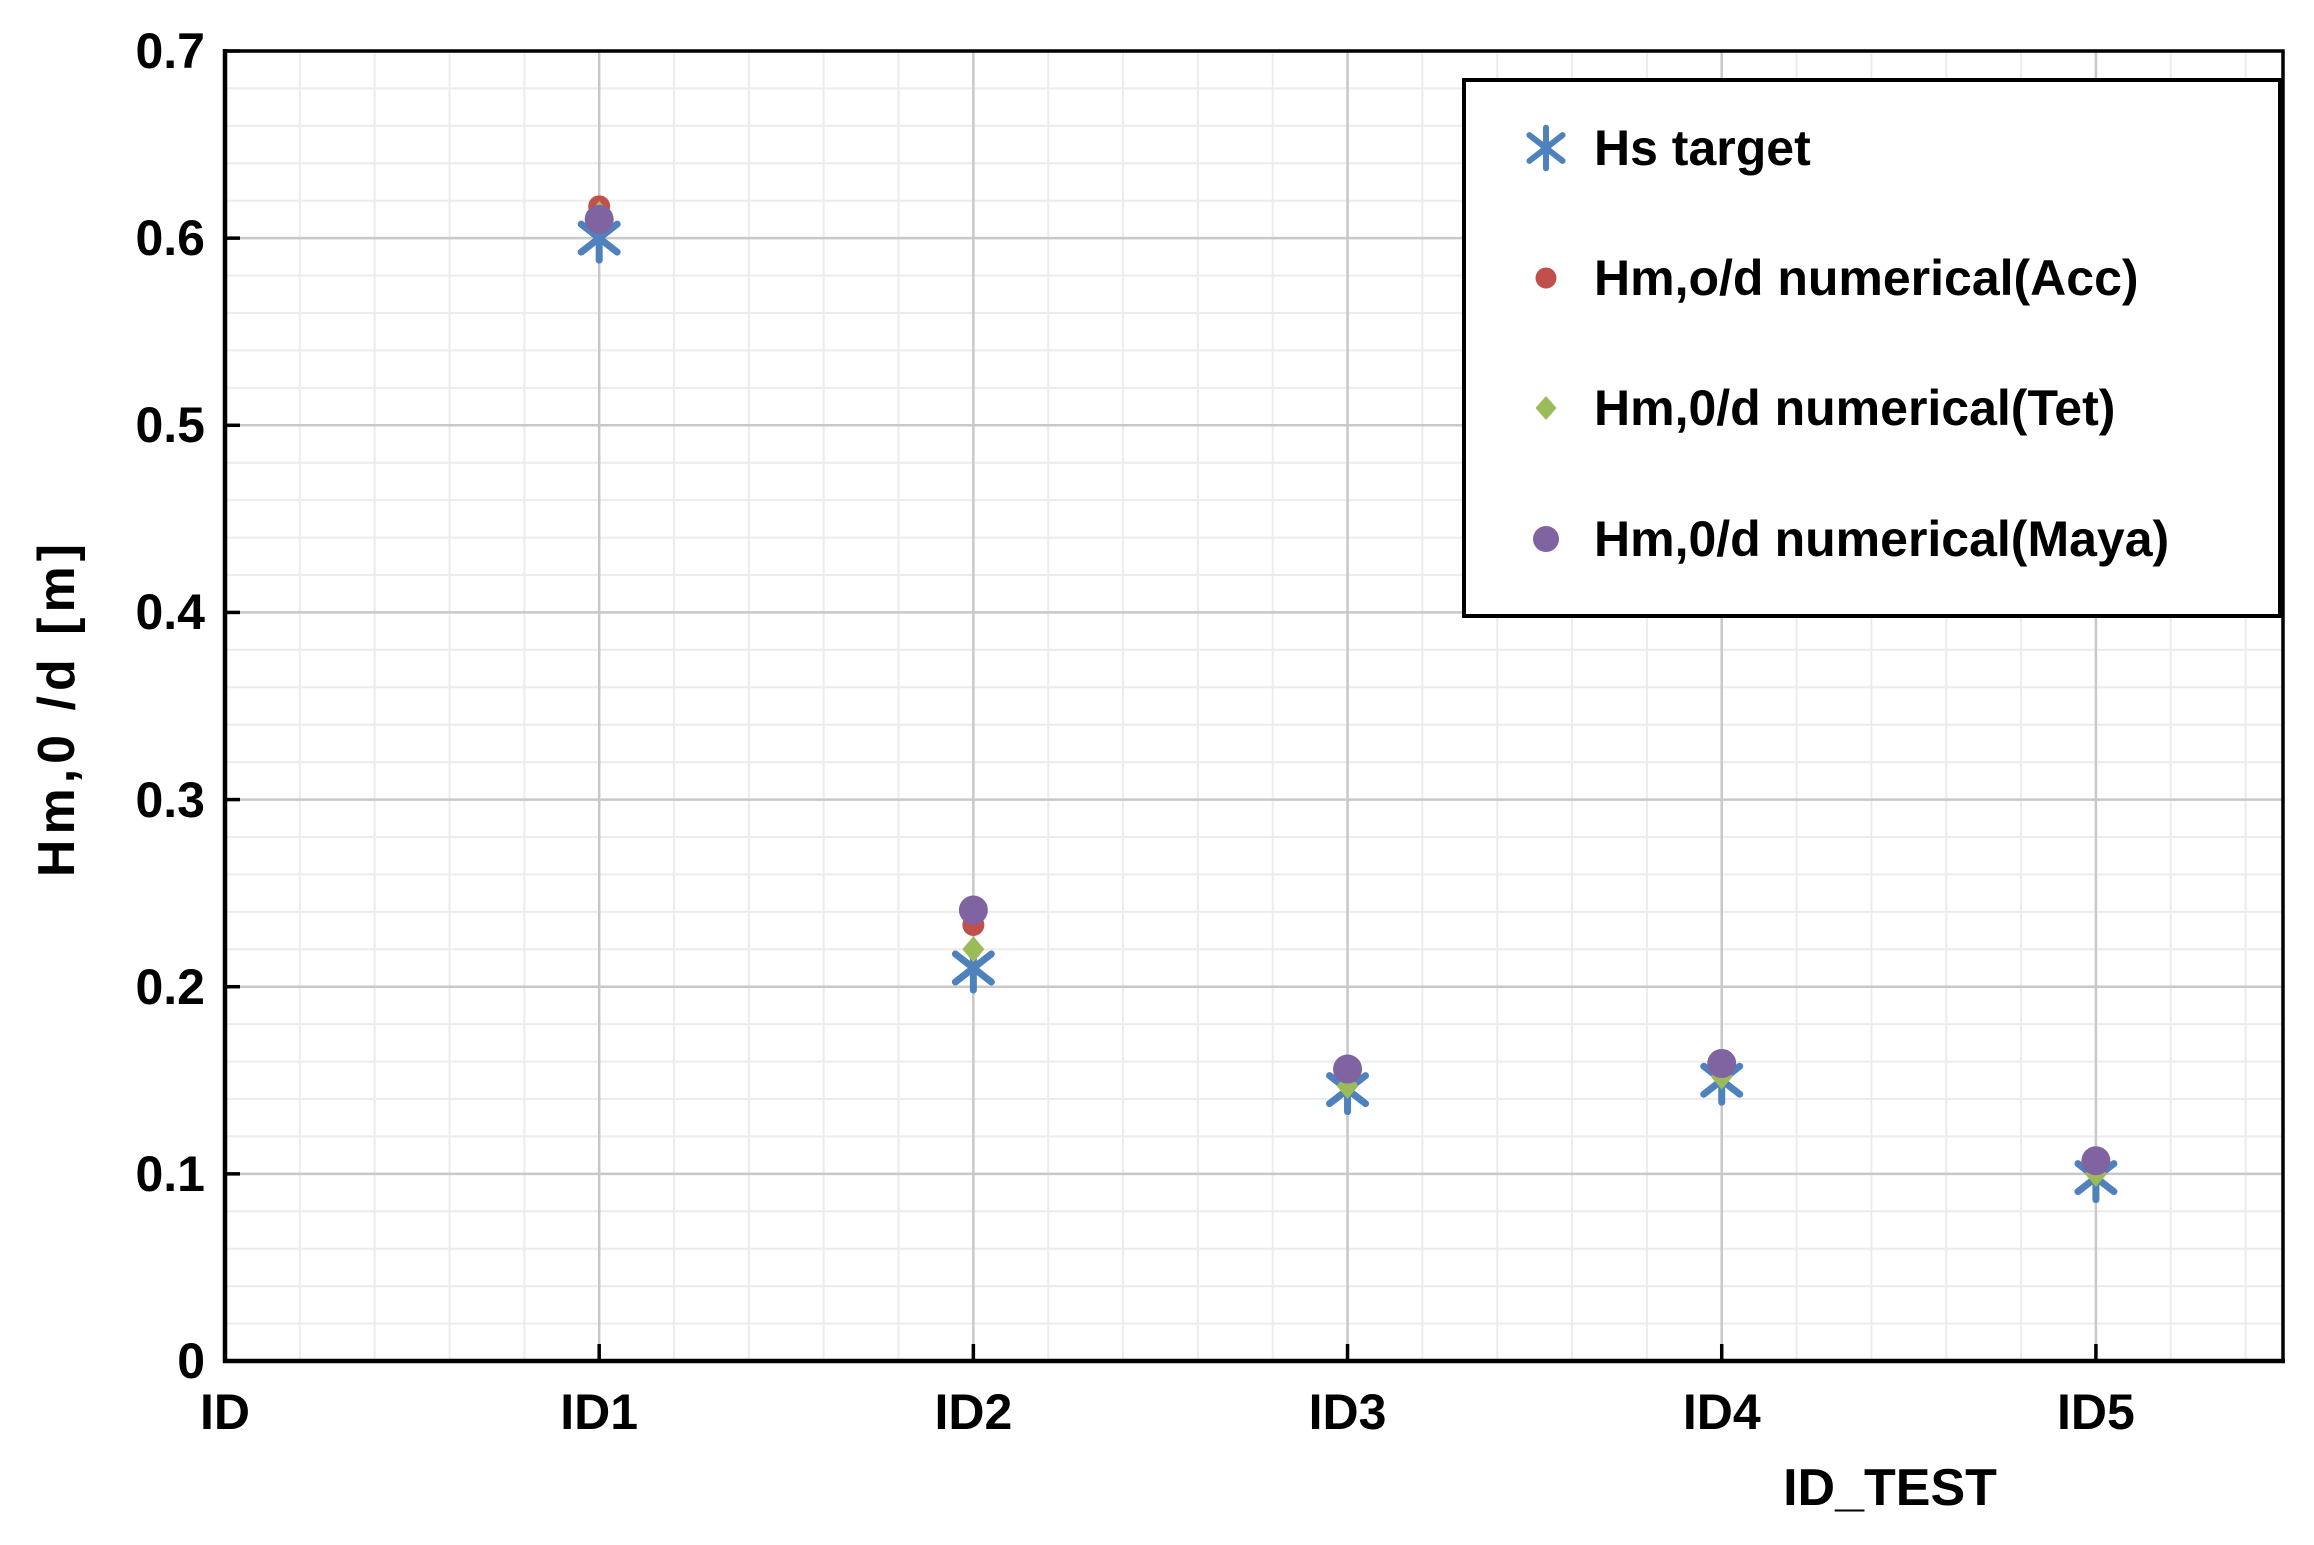  I want to click on y-tick-label: 0.5, so click(170, 425).